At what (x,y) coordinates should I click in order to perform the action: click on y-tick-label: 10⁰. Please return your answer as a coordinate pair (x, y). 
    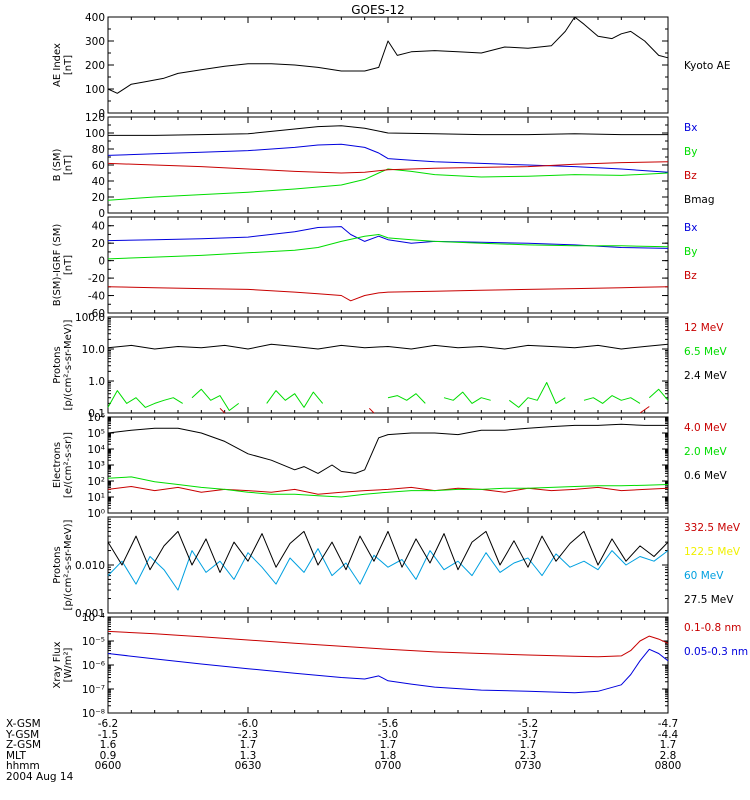
    Looking at the image, I should click on (96, 514).